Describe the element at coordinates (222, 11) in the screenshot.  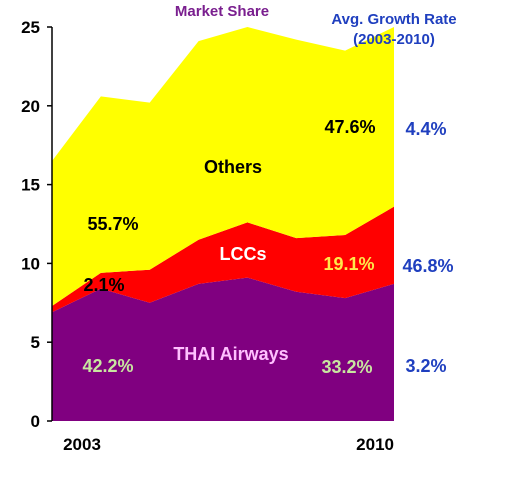
I see `chart-title: Market Share` at that location.